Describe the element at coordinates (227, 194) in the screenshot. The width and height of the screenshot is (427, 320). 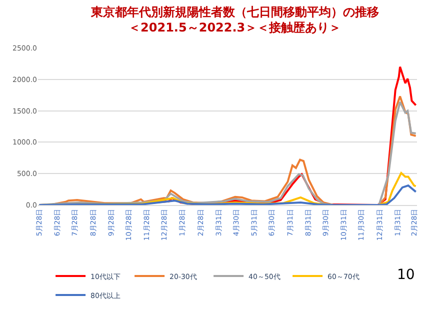
I see `line-series` at that location.